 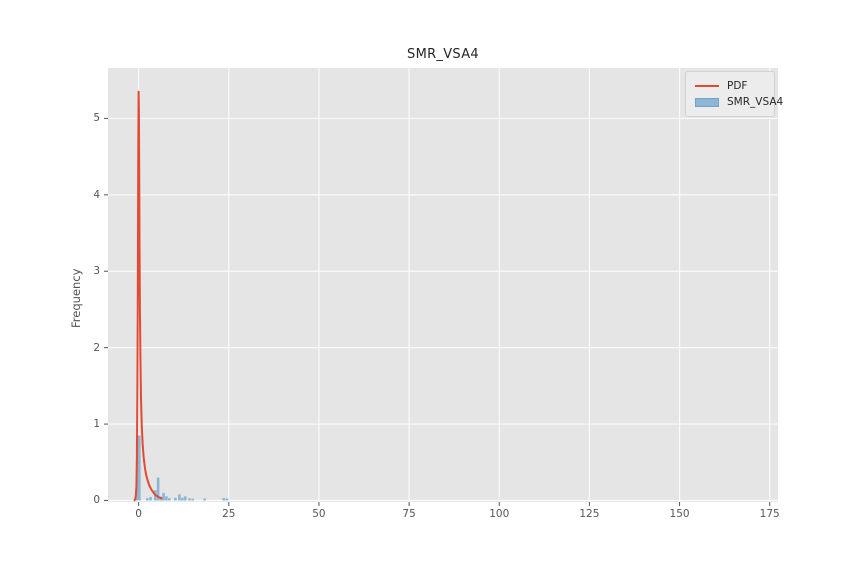 What do you see at coordinates (96, 118) in the screenshot?
I see `y-tick-label-5: 5` at bounding box center [96, 118].